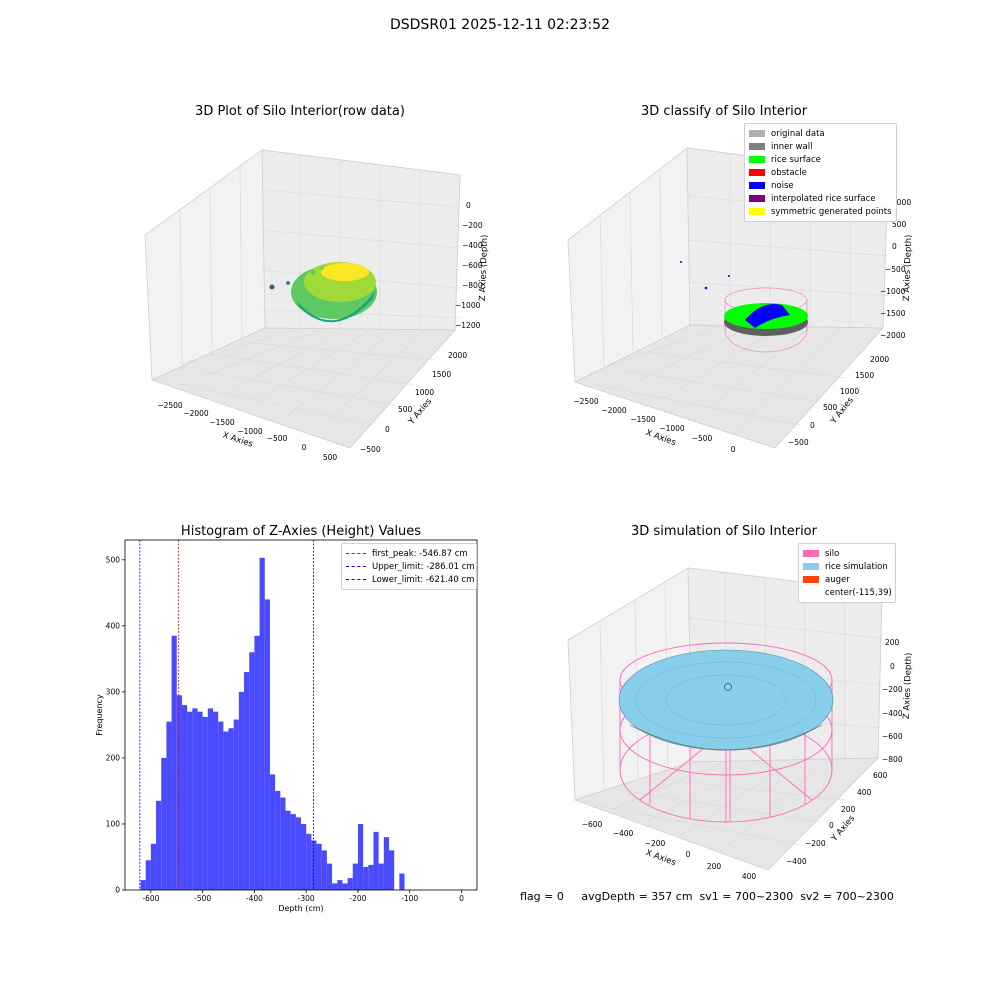 The image size is (1000, 1000). Describe the element at coordinates (356, 579) in the screenshot. I see `legend-line` at that location.